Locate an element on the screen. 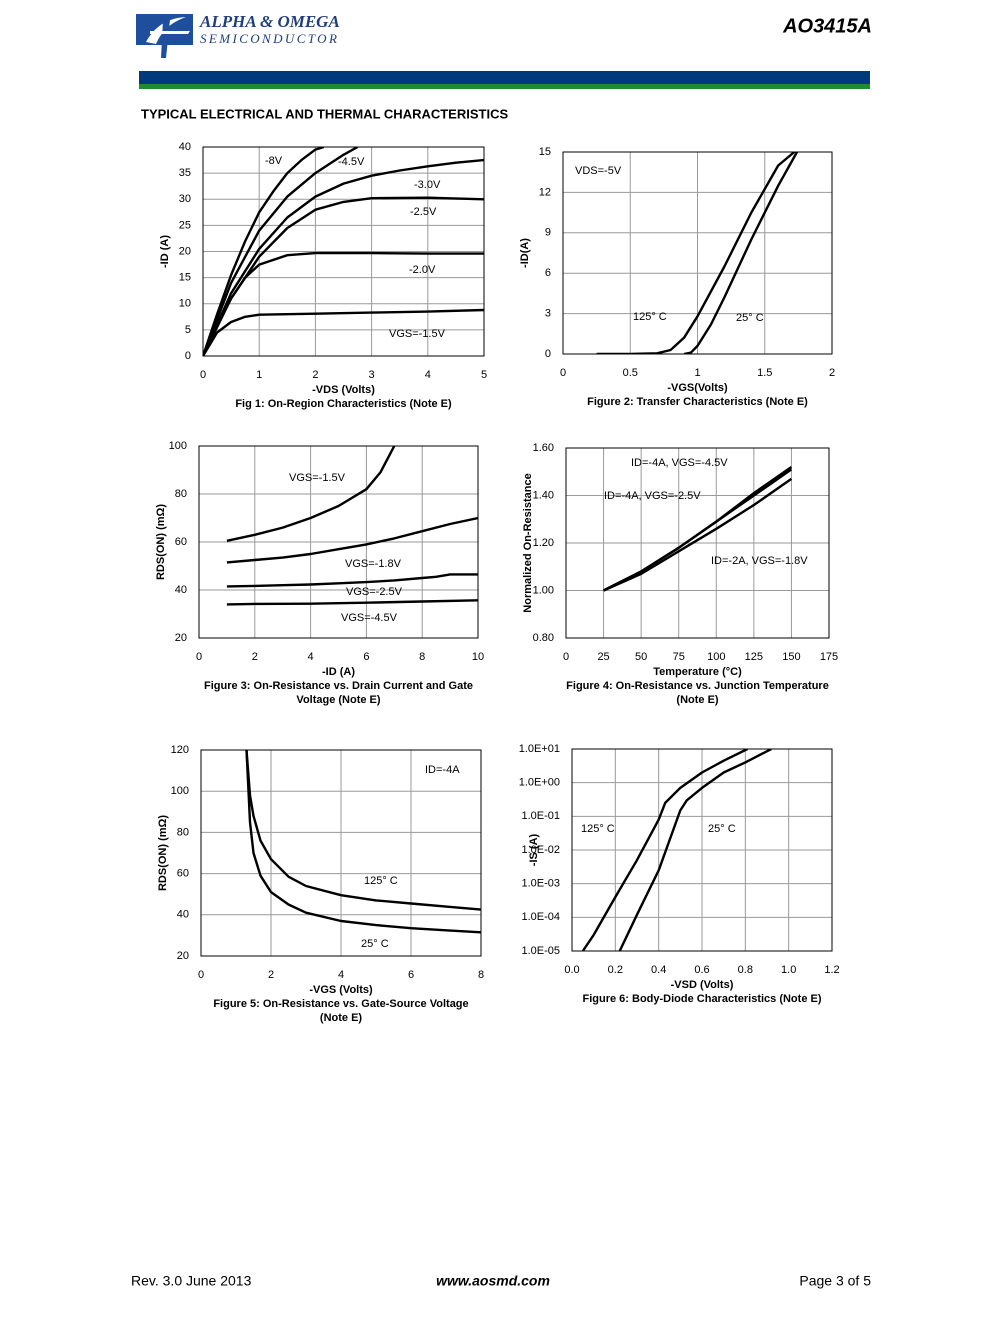 This screenshot has width=991, height=1329. company-name: ALPHA & OMEGA is located at coordinates (269, 21).